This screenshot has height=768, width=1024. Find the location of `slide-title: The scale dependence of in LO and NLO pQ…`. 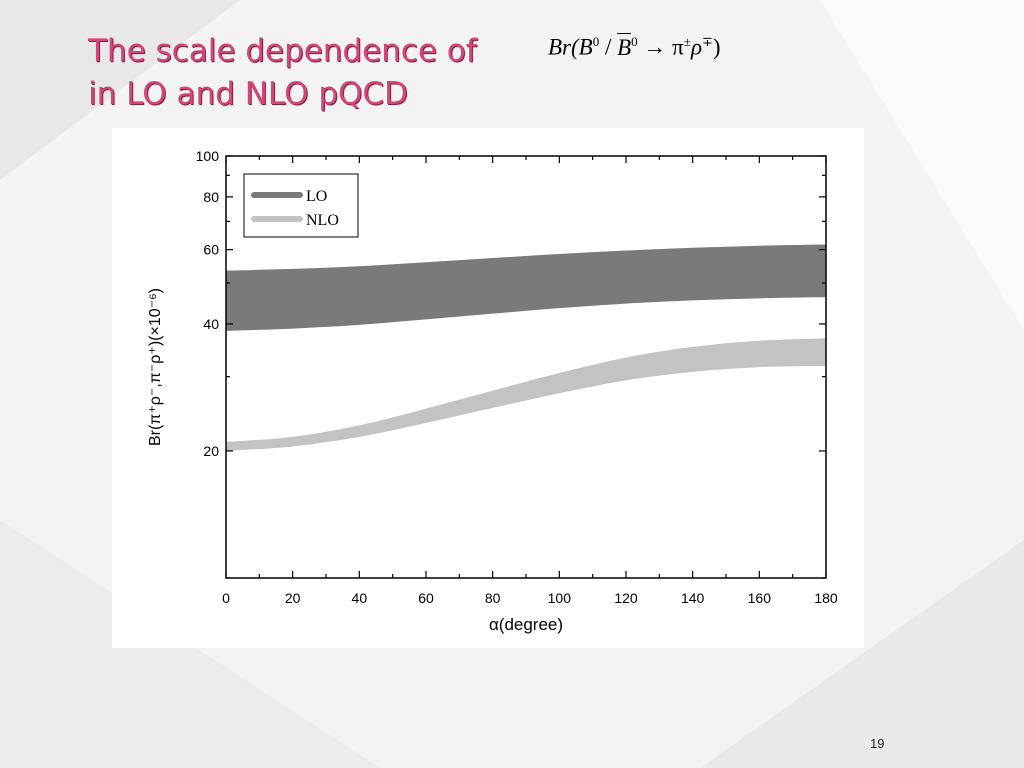

slide-title: The scale dependence of in LO and NLO pQ… is located at coordinates (282, 73).